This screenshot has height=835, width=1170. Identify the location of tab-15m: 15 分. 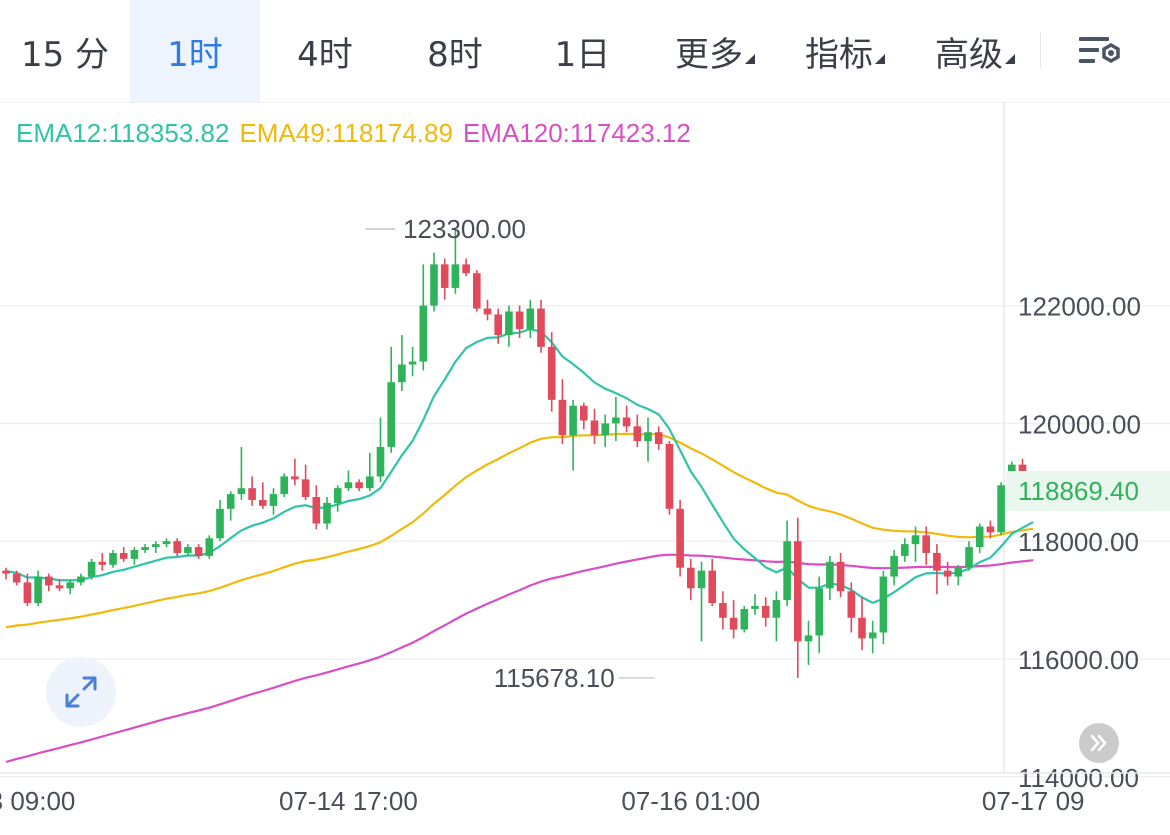
(65, 51).